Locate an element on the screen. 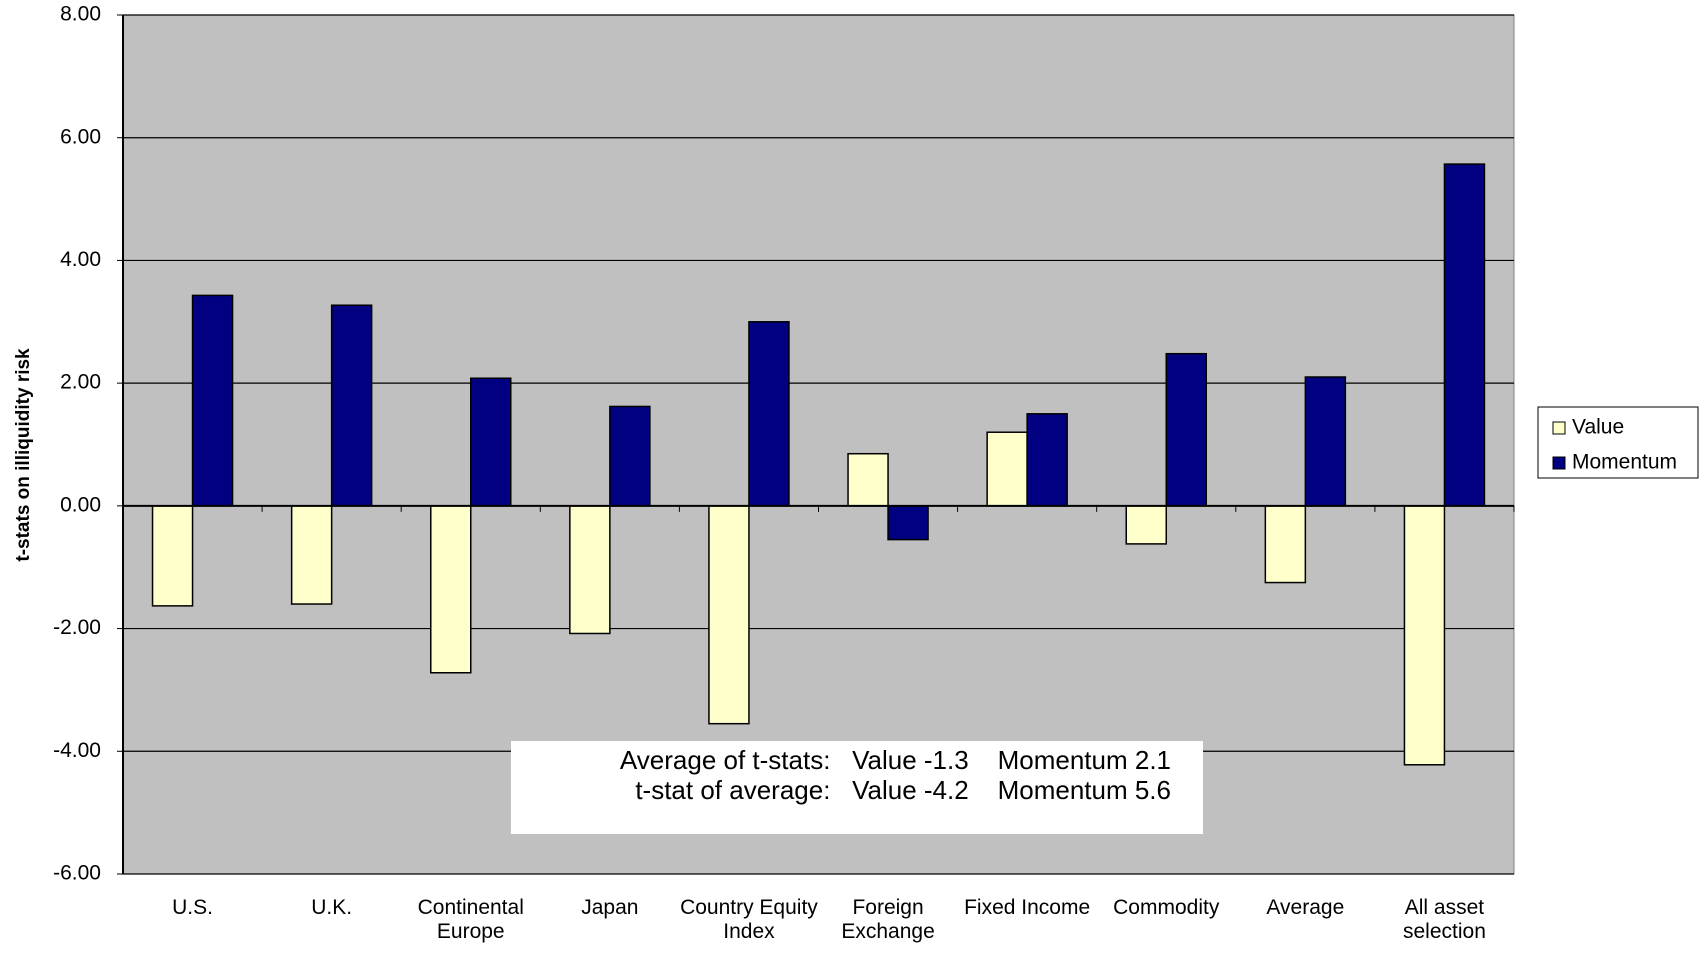  x-tick-label: U.K. is located at coordinates (332, 907).